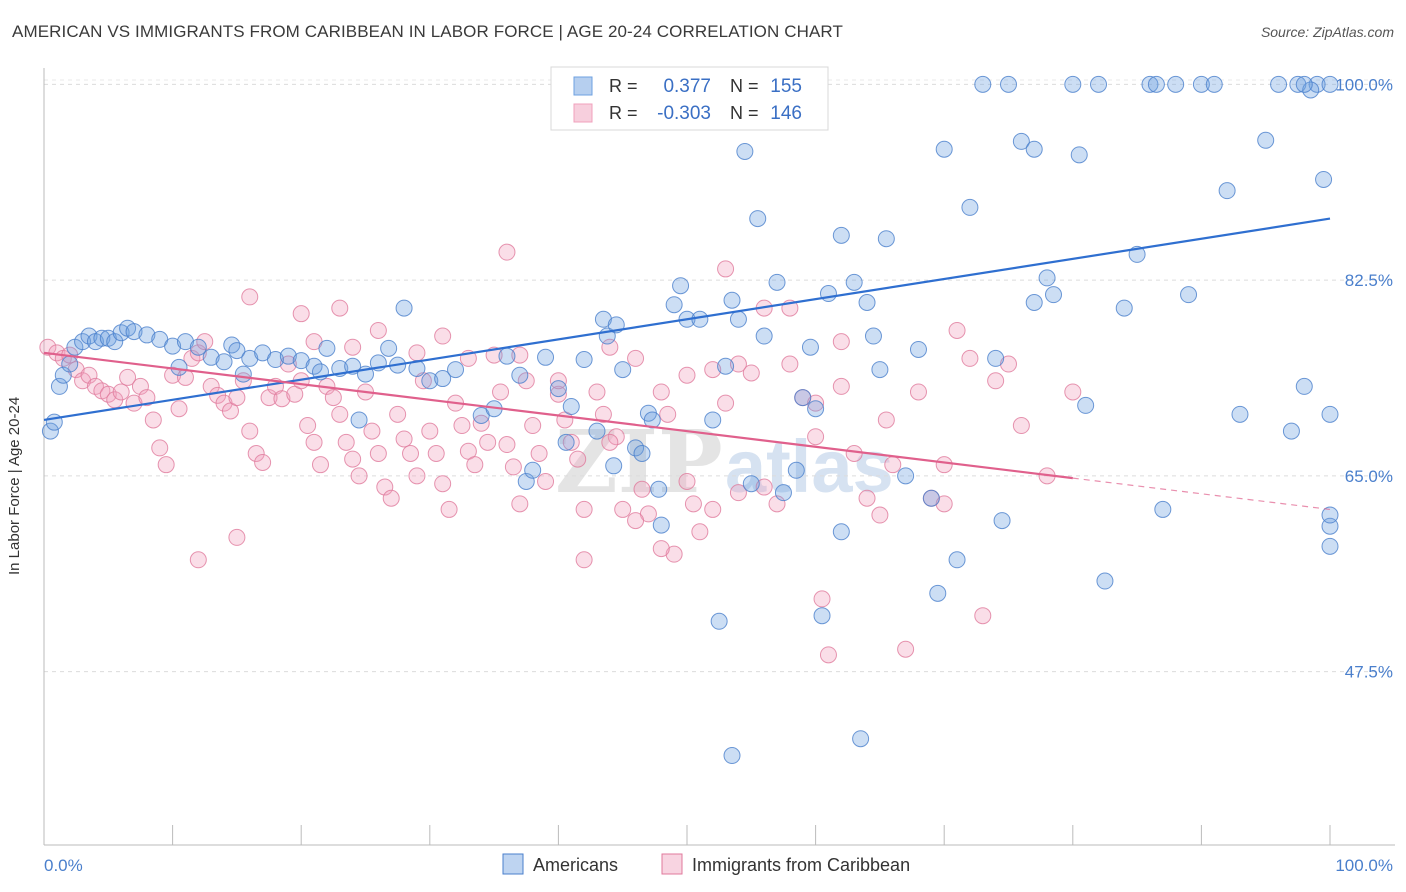 Image resolution: width=1406 pixels, height=892 pixels. I want to click on stats-r-label: R =, so click(623, 86).